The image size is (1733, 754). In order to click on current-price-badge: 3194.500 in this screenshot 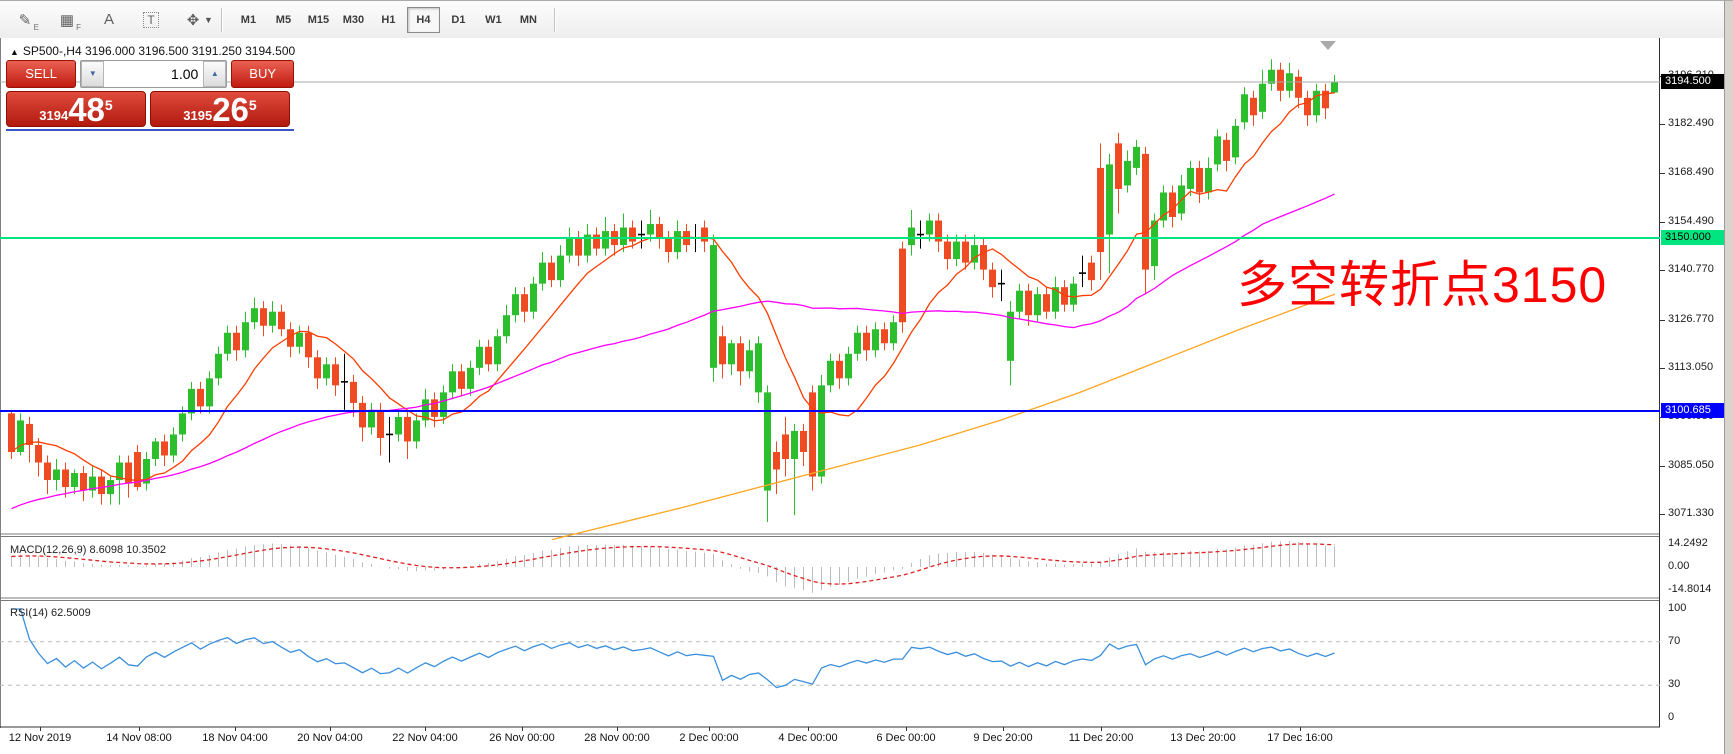, I will do `click(1694, 81)`.